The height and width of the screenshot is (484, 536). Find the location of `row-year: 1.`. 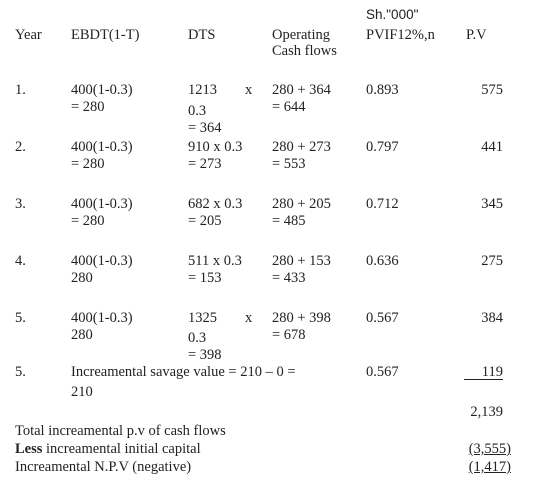

row-year: 1. is located at coordinates (20, 90).